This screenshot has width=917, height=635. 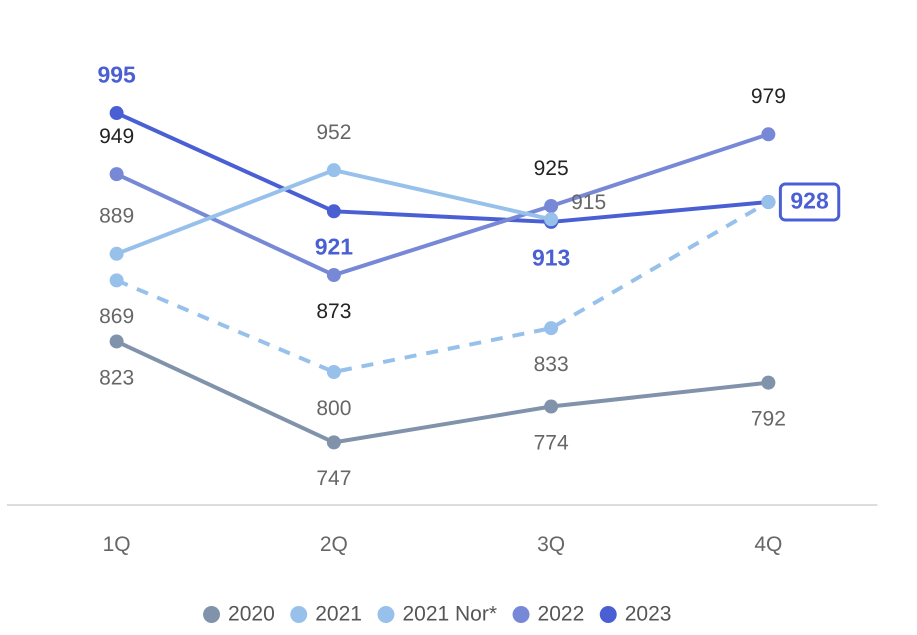 I want to click on data-label: 928, so click(x=809, y=200).